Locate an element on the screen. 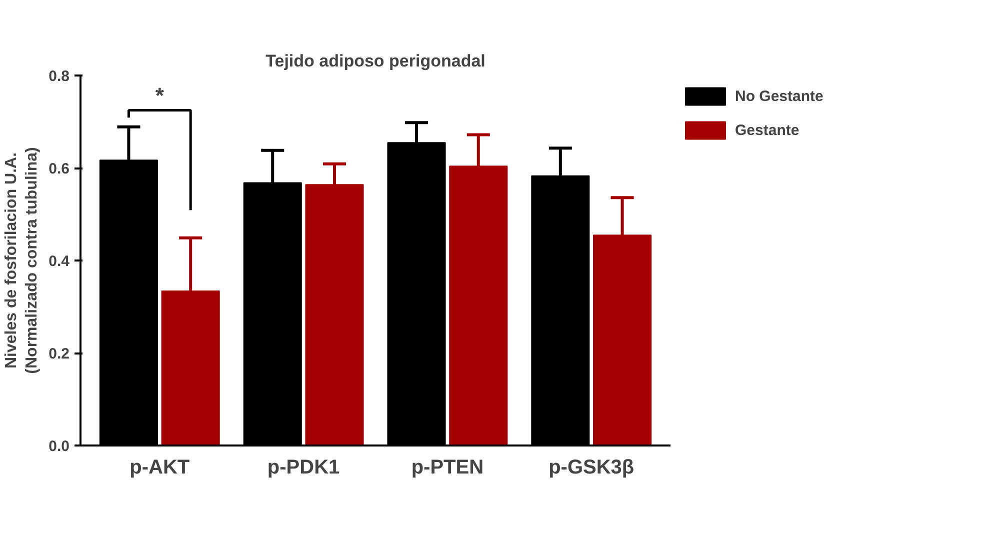  y-tick-label: 0.4 is located at coordinates (59, 261).